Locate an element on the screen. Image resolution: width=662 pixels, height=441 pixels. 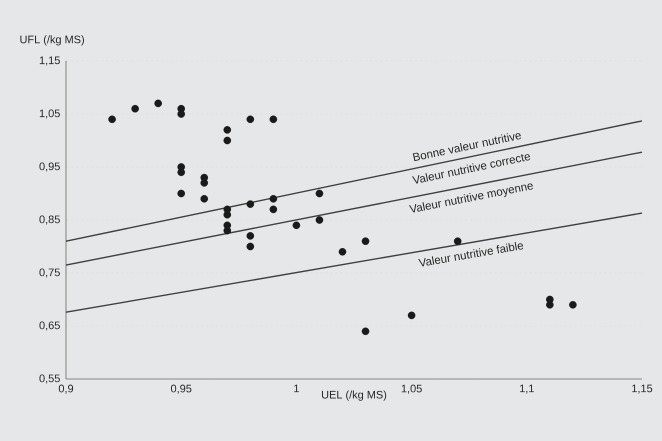
y-tick-label: 0,95 is located at coordinates (49, 167).